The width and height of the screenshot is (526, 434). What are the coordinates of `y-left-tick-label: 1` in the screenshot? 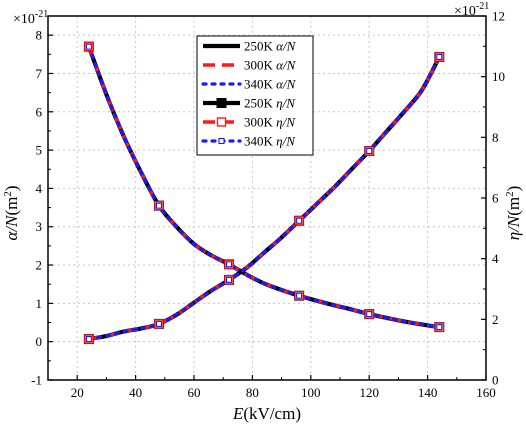 It's located at (39, 303).